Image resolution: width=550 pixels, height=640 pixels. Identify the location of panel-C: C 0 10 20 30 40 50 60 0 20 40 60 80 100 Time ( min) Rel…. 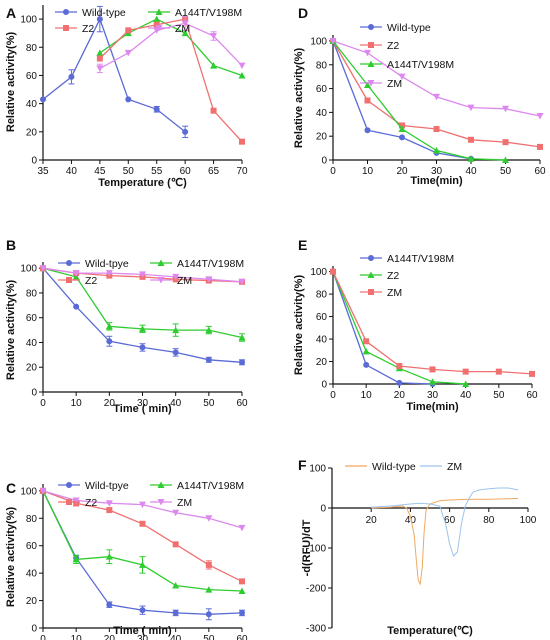
(126, 560).